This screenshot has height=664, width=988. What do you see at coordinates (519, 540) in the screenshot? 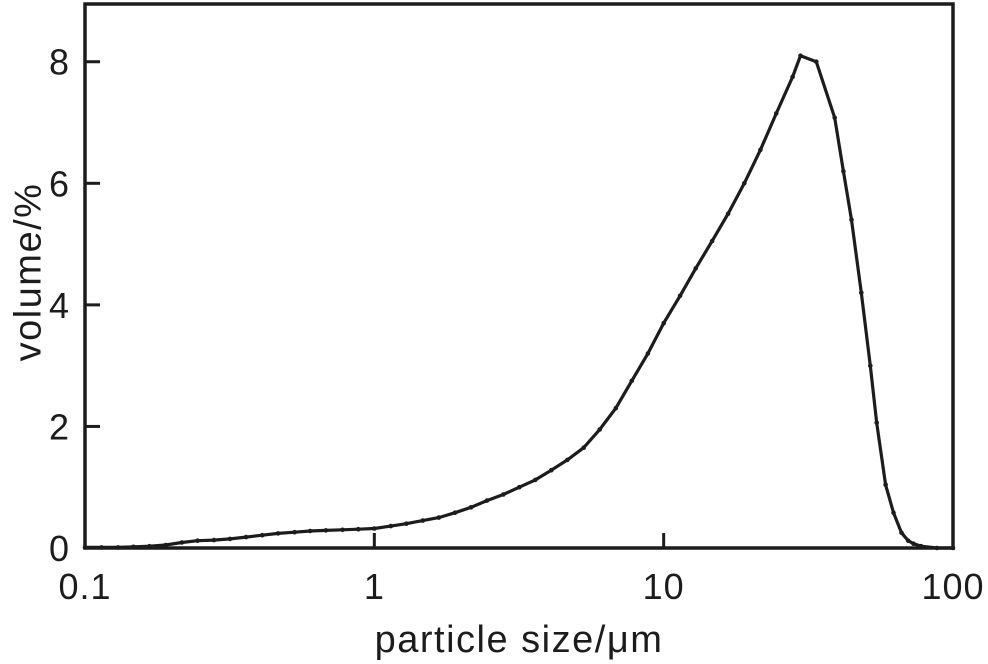
I see `x-axis-ticks` at bounding box center [519, 540].